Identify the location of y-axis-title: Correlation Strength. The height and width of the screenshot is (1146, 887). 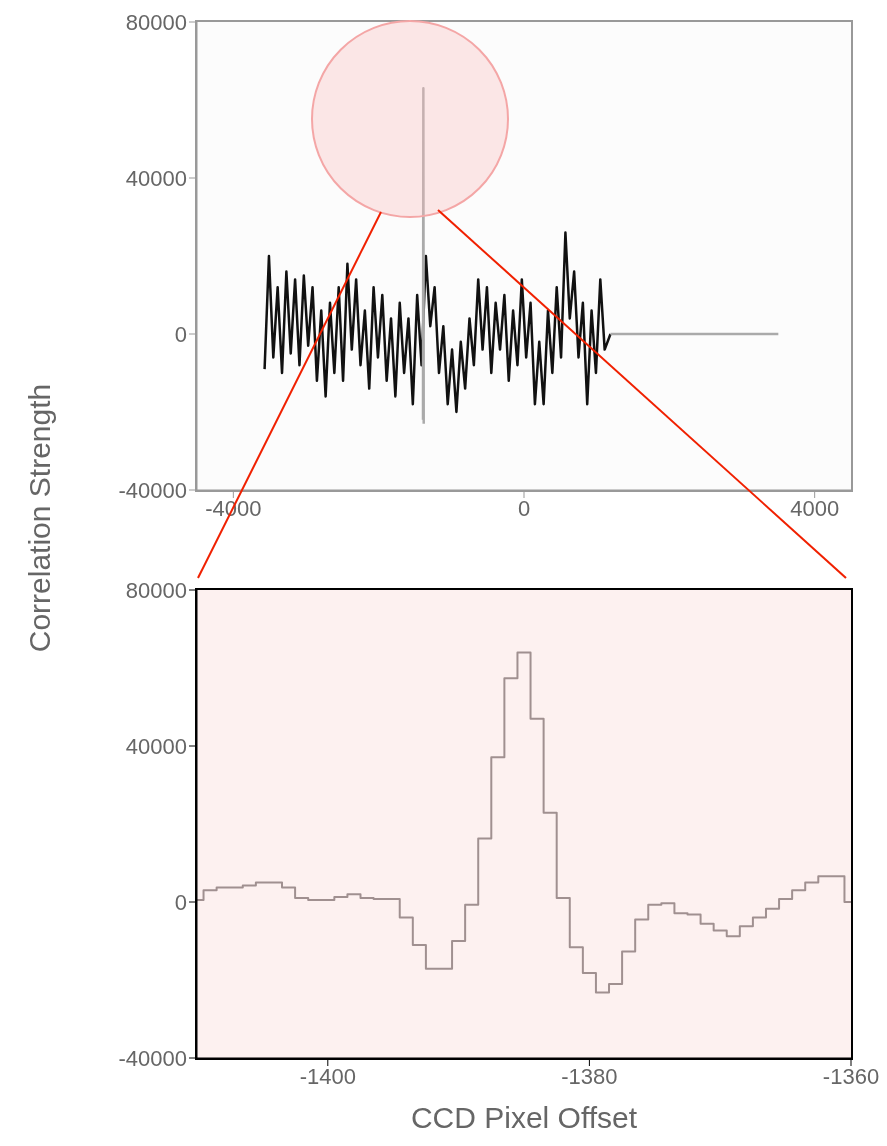
(40, 518).